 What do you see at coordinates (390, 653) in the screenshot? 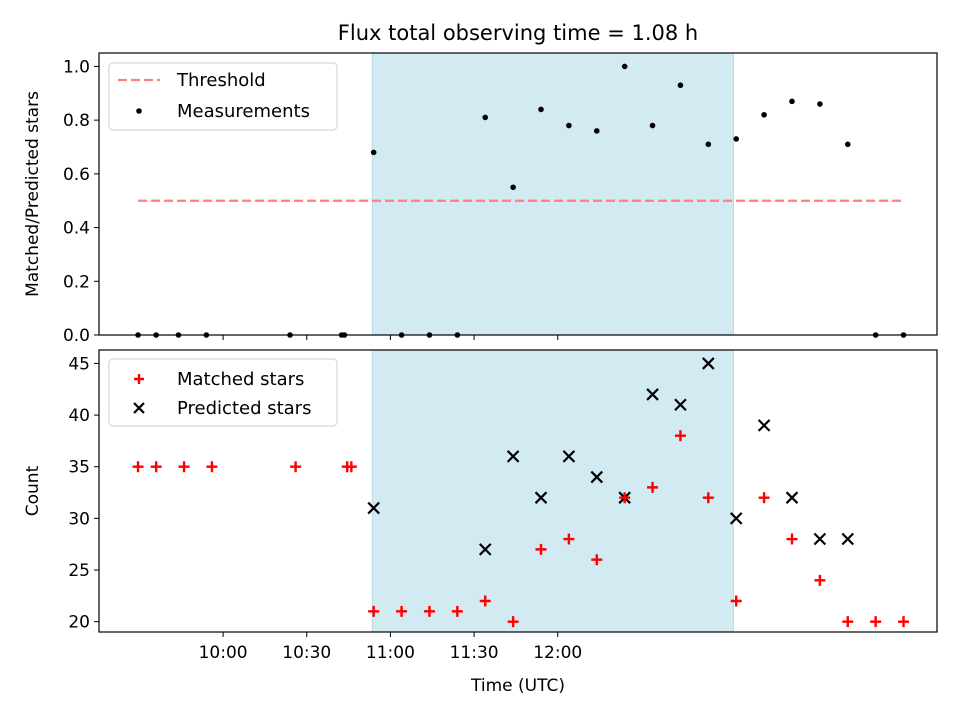
I see `bottom-xtick-label: 11:00` at bounding box center [390, 653].